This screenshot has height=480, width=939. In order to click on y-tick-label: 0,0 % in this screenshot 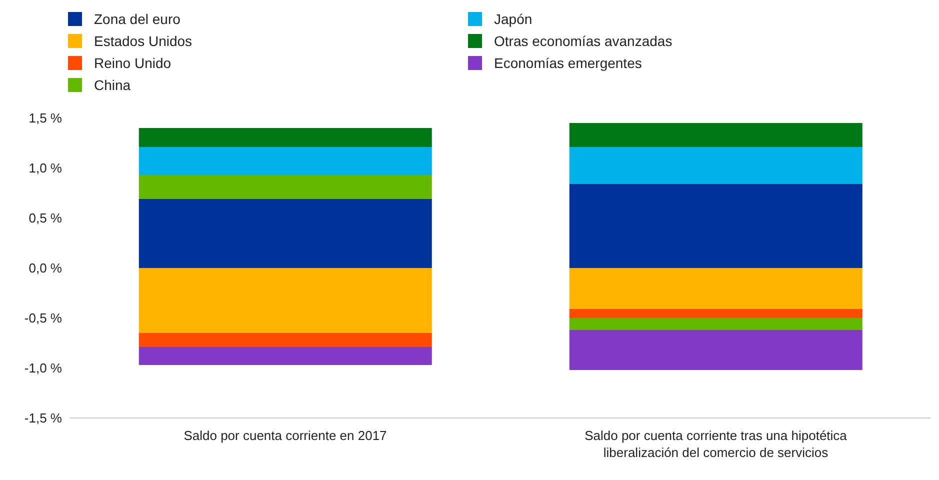, I will do `click(45, 268)`.